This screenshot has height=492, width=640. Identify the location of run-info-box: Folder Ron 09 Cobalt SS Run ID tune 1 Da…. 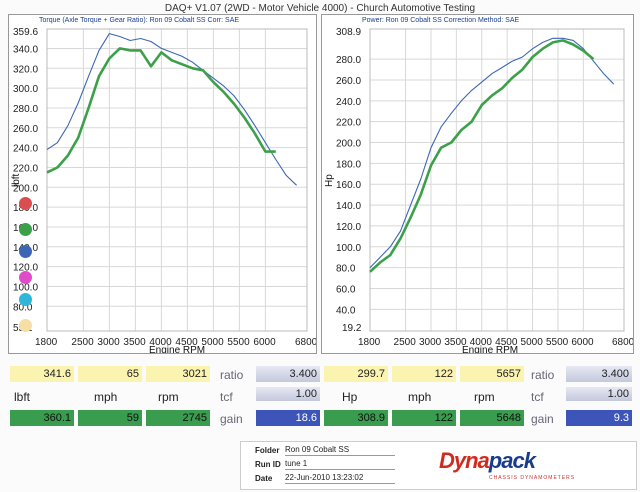
(438, 465).